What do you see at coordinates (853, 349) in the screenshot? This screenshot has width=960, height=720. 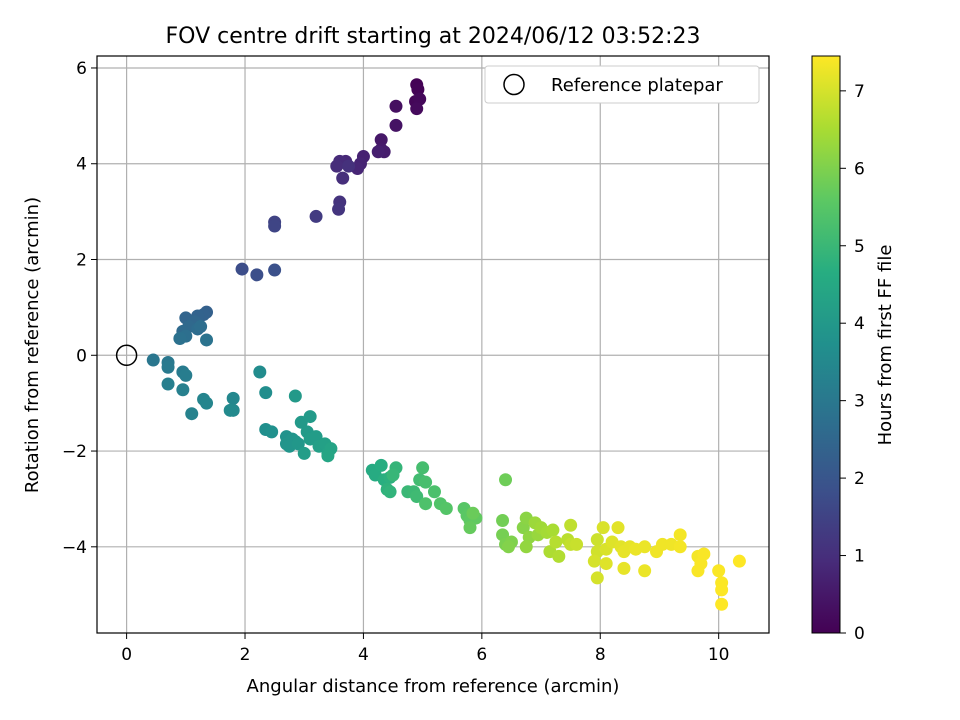 I see `colorbar: 0 1 2 3 4 5 6 7 Hours from first FF file` at bounding box center [853, 349].